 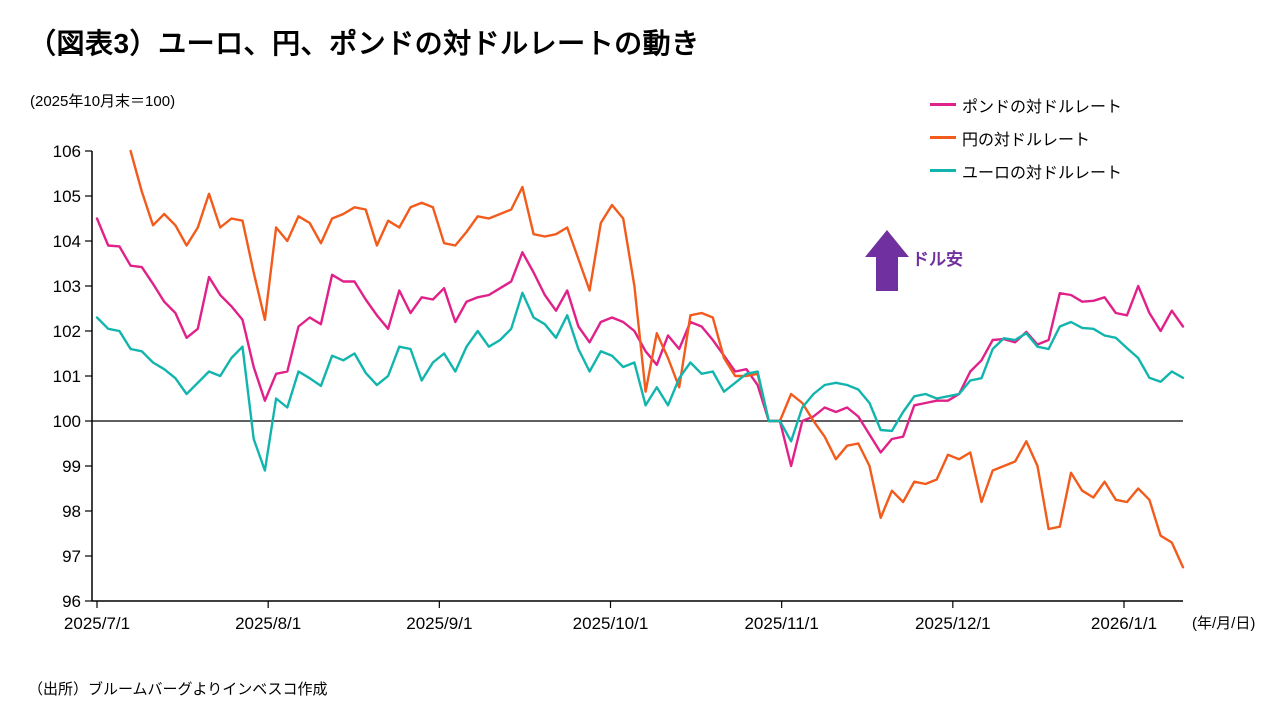 What do you see at coordinates (781, 623) in the screenshot?
I see `x-axis-tick-label: 2025/11/1` at bounding box center [781, 623].